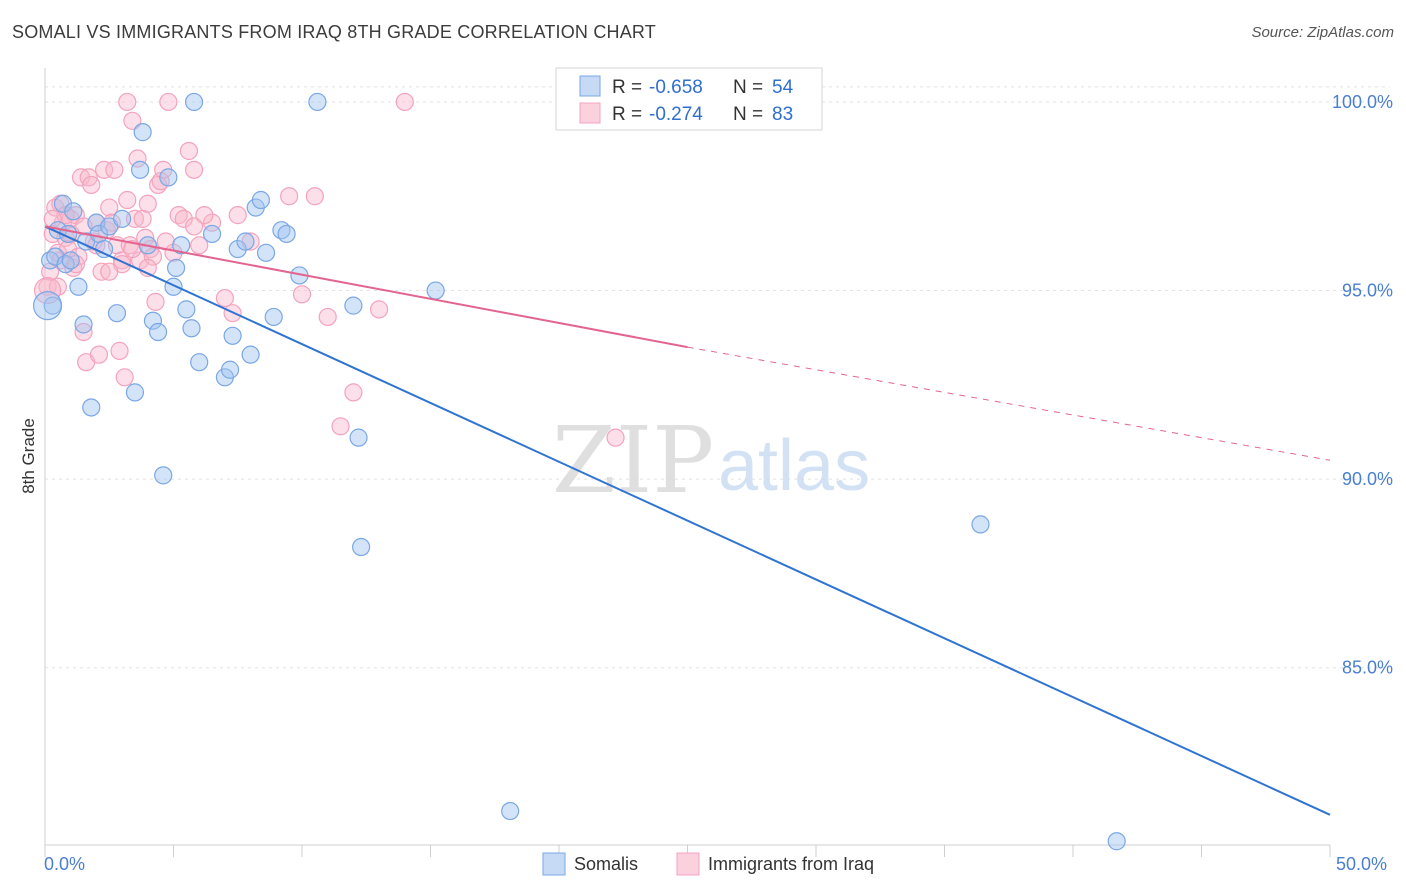 The width and height of the screenshot is (1406, 892). I want to click on y-tick-labels: 85.0% 90.0% 95.0% 100.0%, so click(1362, 385).